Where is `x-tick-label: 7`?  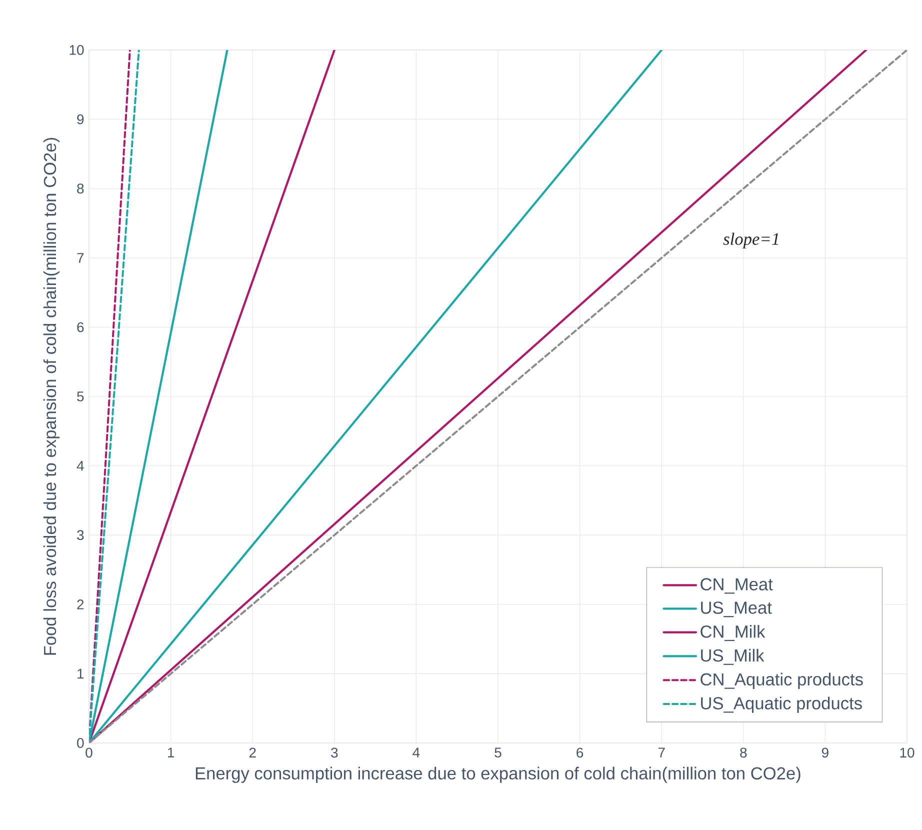 x-tick-label: 7 is located at coordinates (661, 753).